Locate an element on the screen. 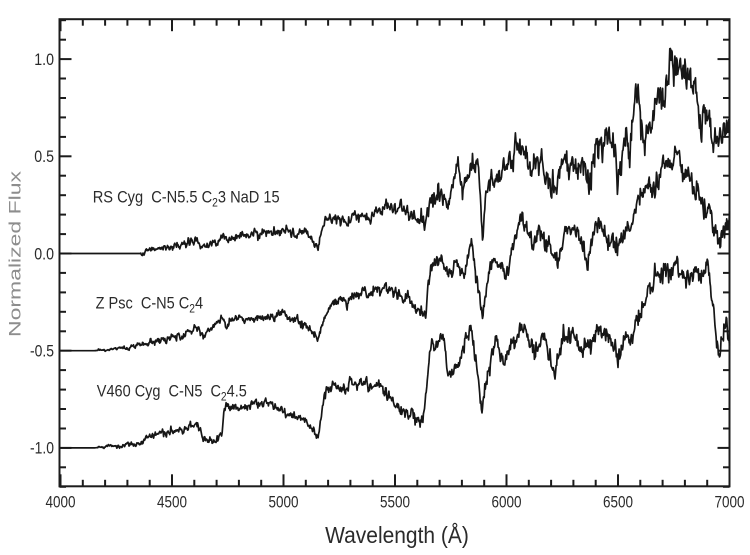  svg-text: 5000 is located at coordinates (284, 503).